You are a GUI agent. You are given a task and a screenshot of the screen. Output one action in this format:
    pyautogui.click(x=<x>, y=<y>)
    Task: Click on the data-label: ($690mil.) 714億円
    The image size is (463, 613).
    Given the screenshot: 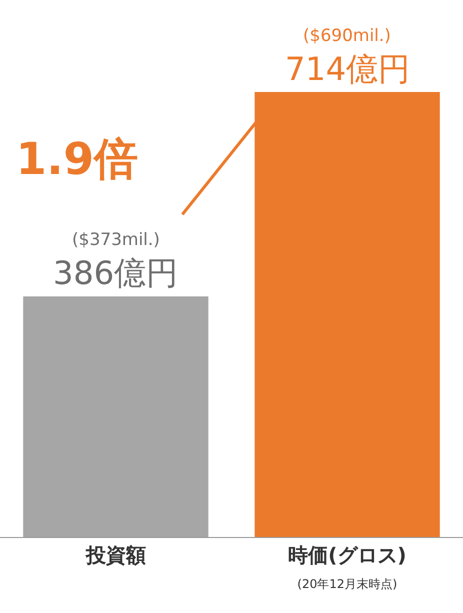 What is the action you would take?
    pyautogui.click(x=347, y=57)
    